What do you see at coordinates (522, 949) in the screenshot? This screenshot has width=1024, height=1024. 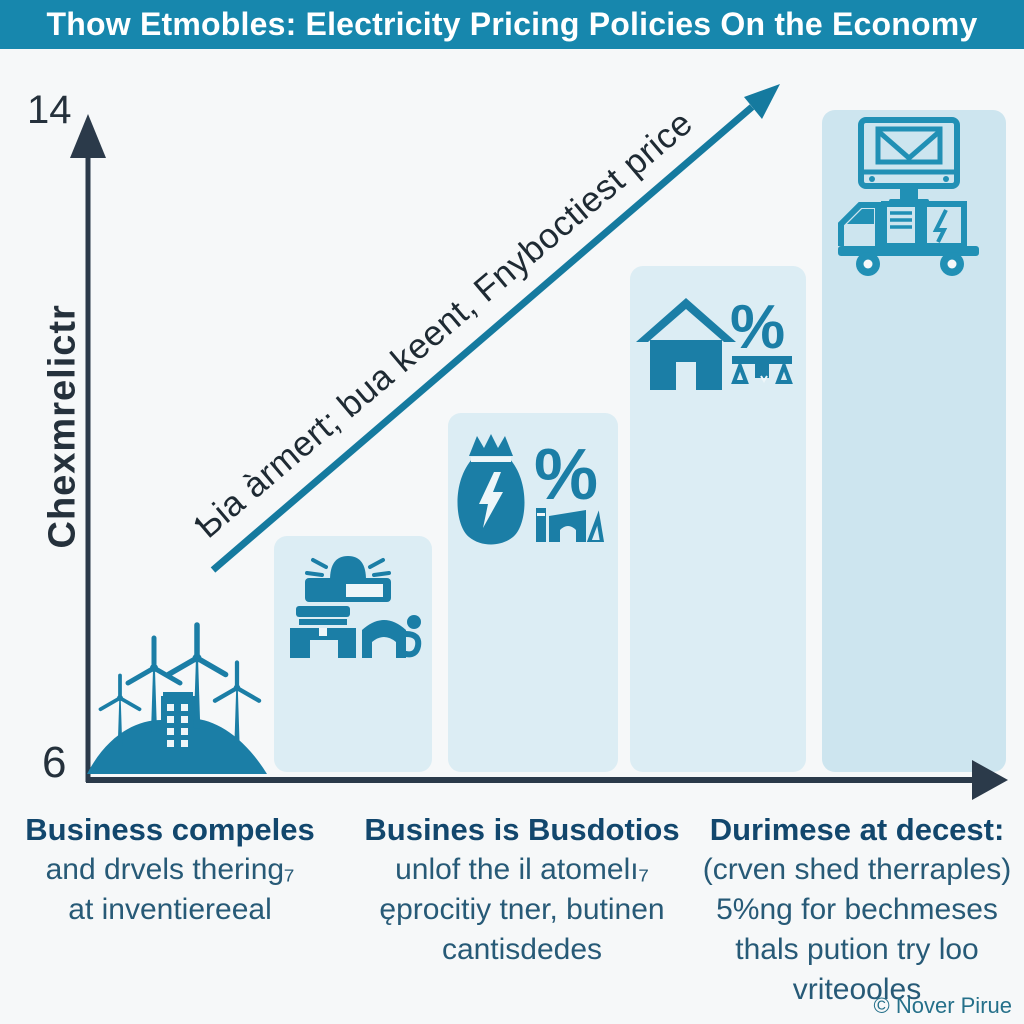 I see `caption-line: cantisdedes` at bounding box center [522, 949].